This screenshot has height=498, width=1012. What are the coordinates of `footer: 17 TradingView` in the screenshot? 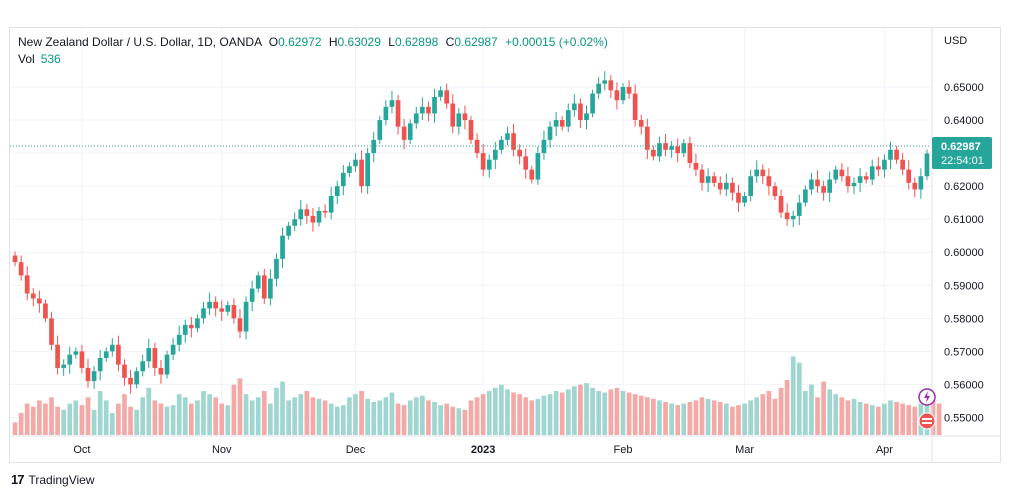 It's located at (53, 479).